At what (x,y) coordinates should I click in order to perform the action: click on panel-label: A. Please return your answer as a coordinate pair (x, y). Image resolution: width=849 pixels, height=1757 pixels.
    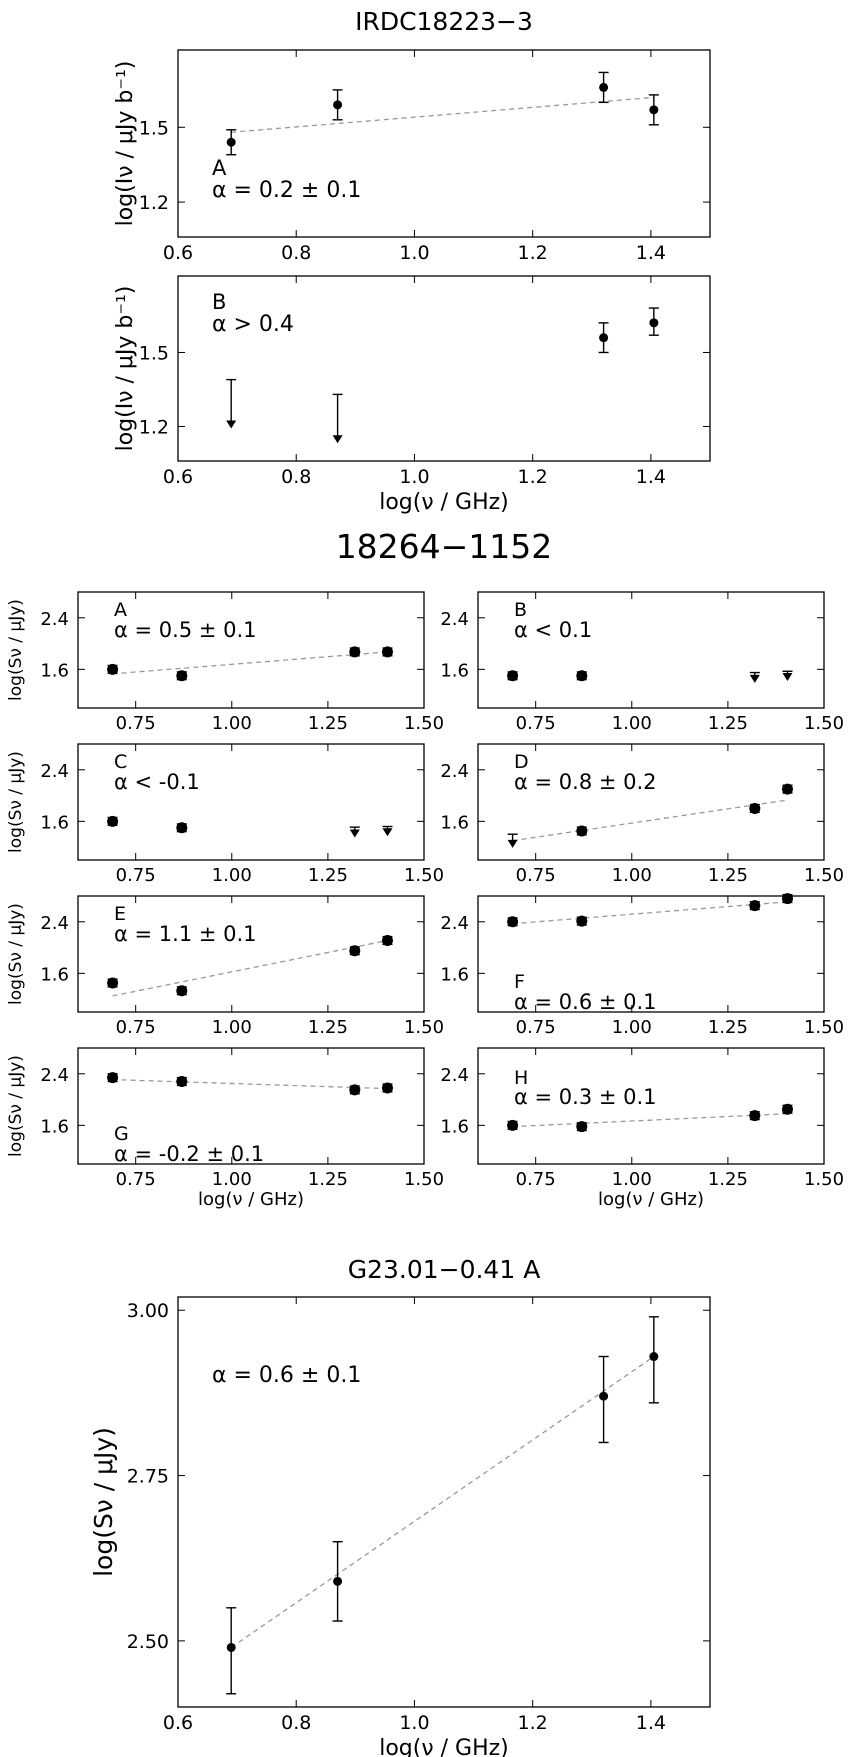
    Looking at the image, I should click on (219, 168).